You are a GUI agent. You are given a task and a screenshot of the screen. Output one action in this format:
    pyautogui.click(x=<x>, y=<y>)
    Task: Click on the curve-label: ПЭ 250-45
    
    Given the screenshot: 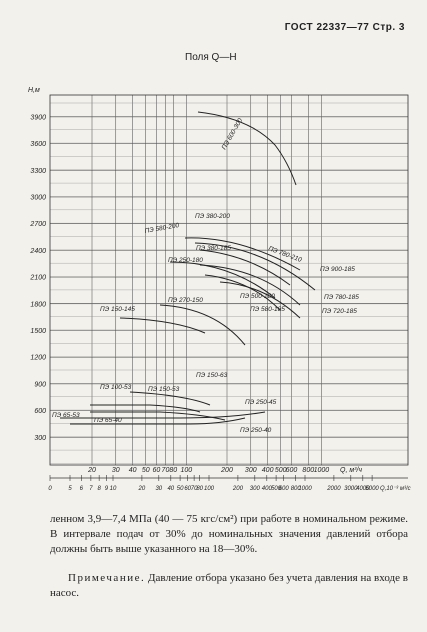 What is the action you would take?
    pyautogui.click(x=261, y=402)
    